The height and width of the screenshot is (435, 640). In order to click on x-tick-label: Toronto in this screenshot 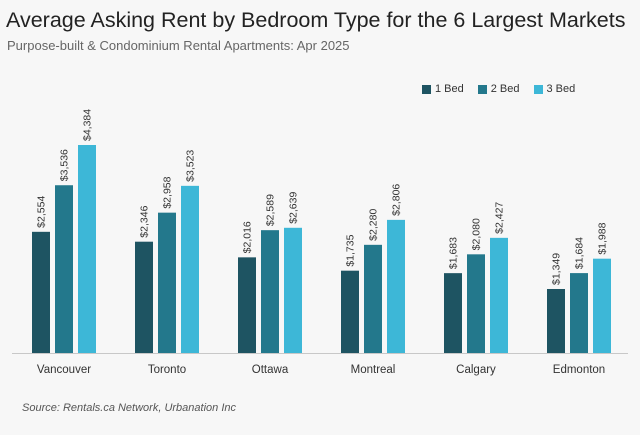, I will do `click(167, 370)`.